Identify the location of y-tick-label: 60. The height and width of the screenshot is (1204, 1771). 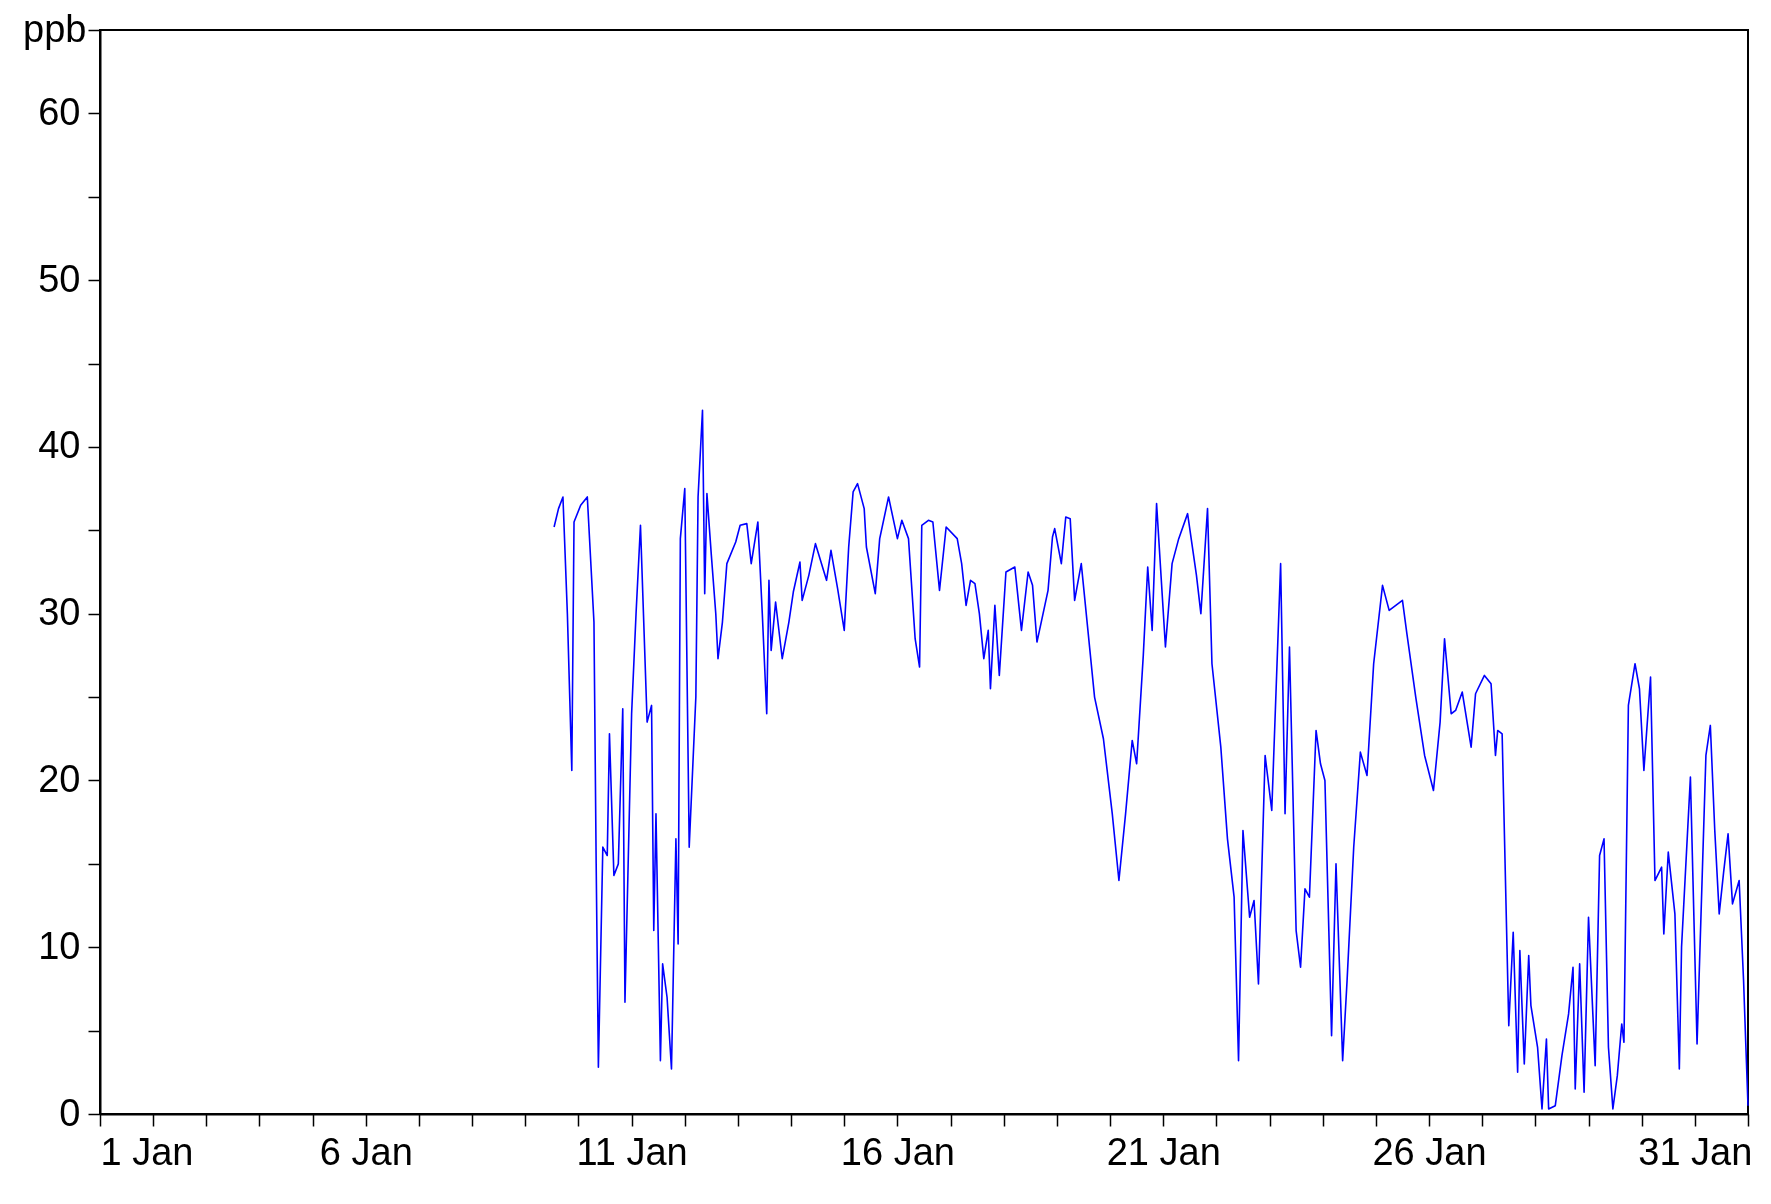
(59, 111).